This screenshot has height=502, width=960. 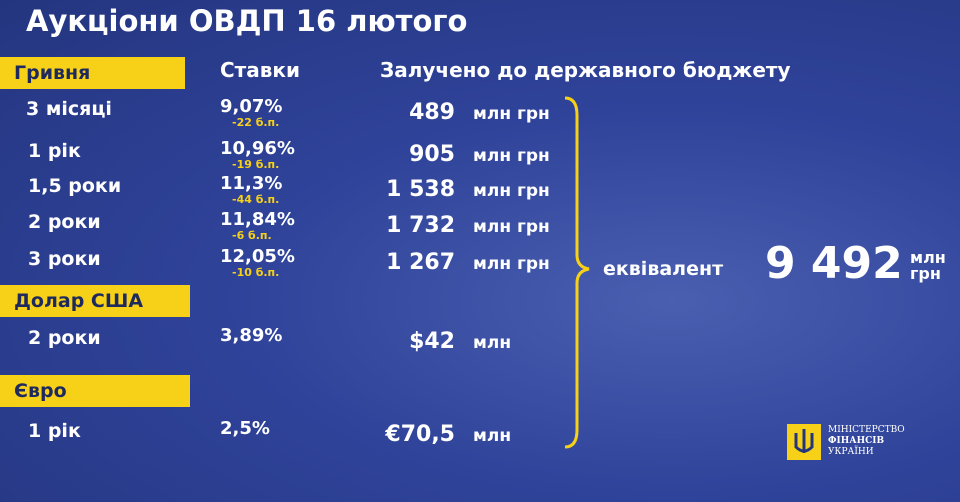 What do you see at coordinates (69, 109) in the screenshot?
I see `term: 3 місяці` at bounding box center [69, 109].